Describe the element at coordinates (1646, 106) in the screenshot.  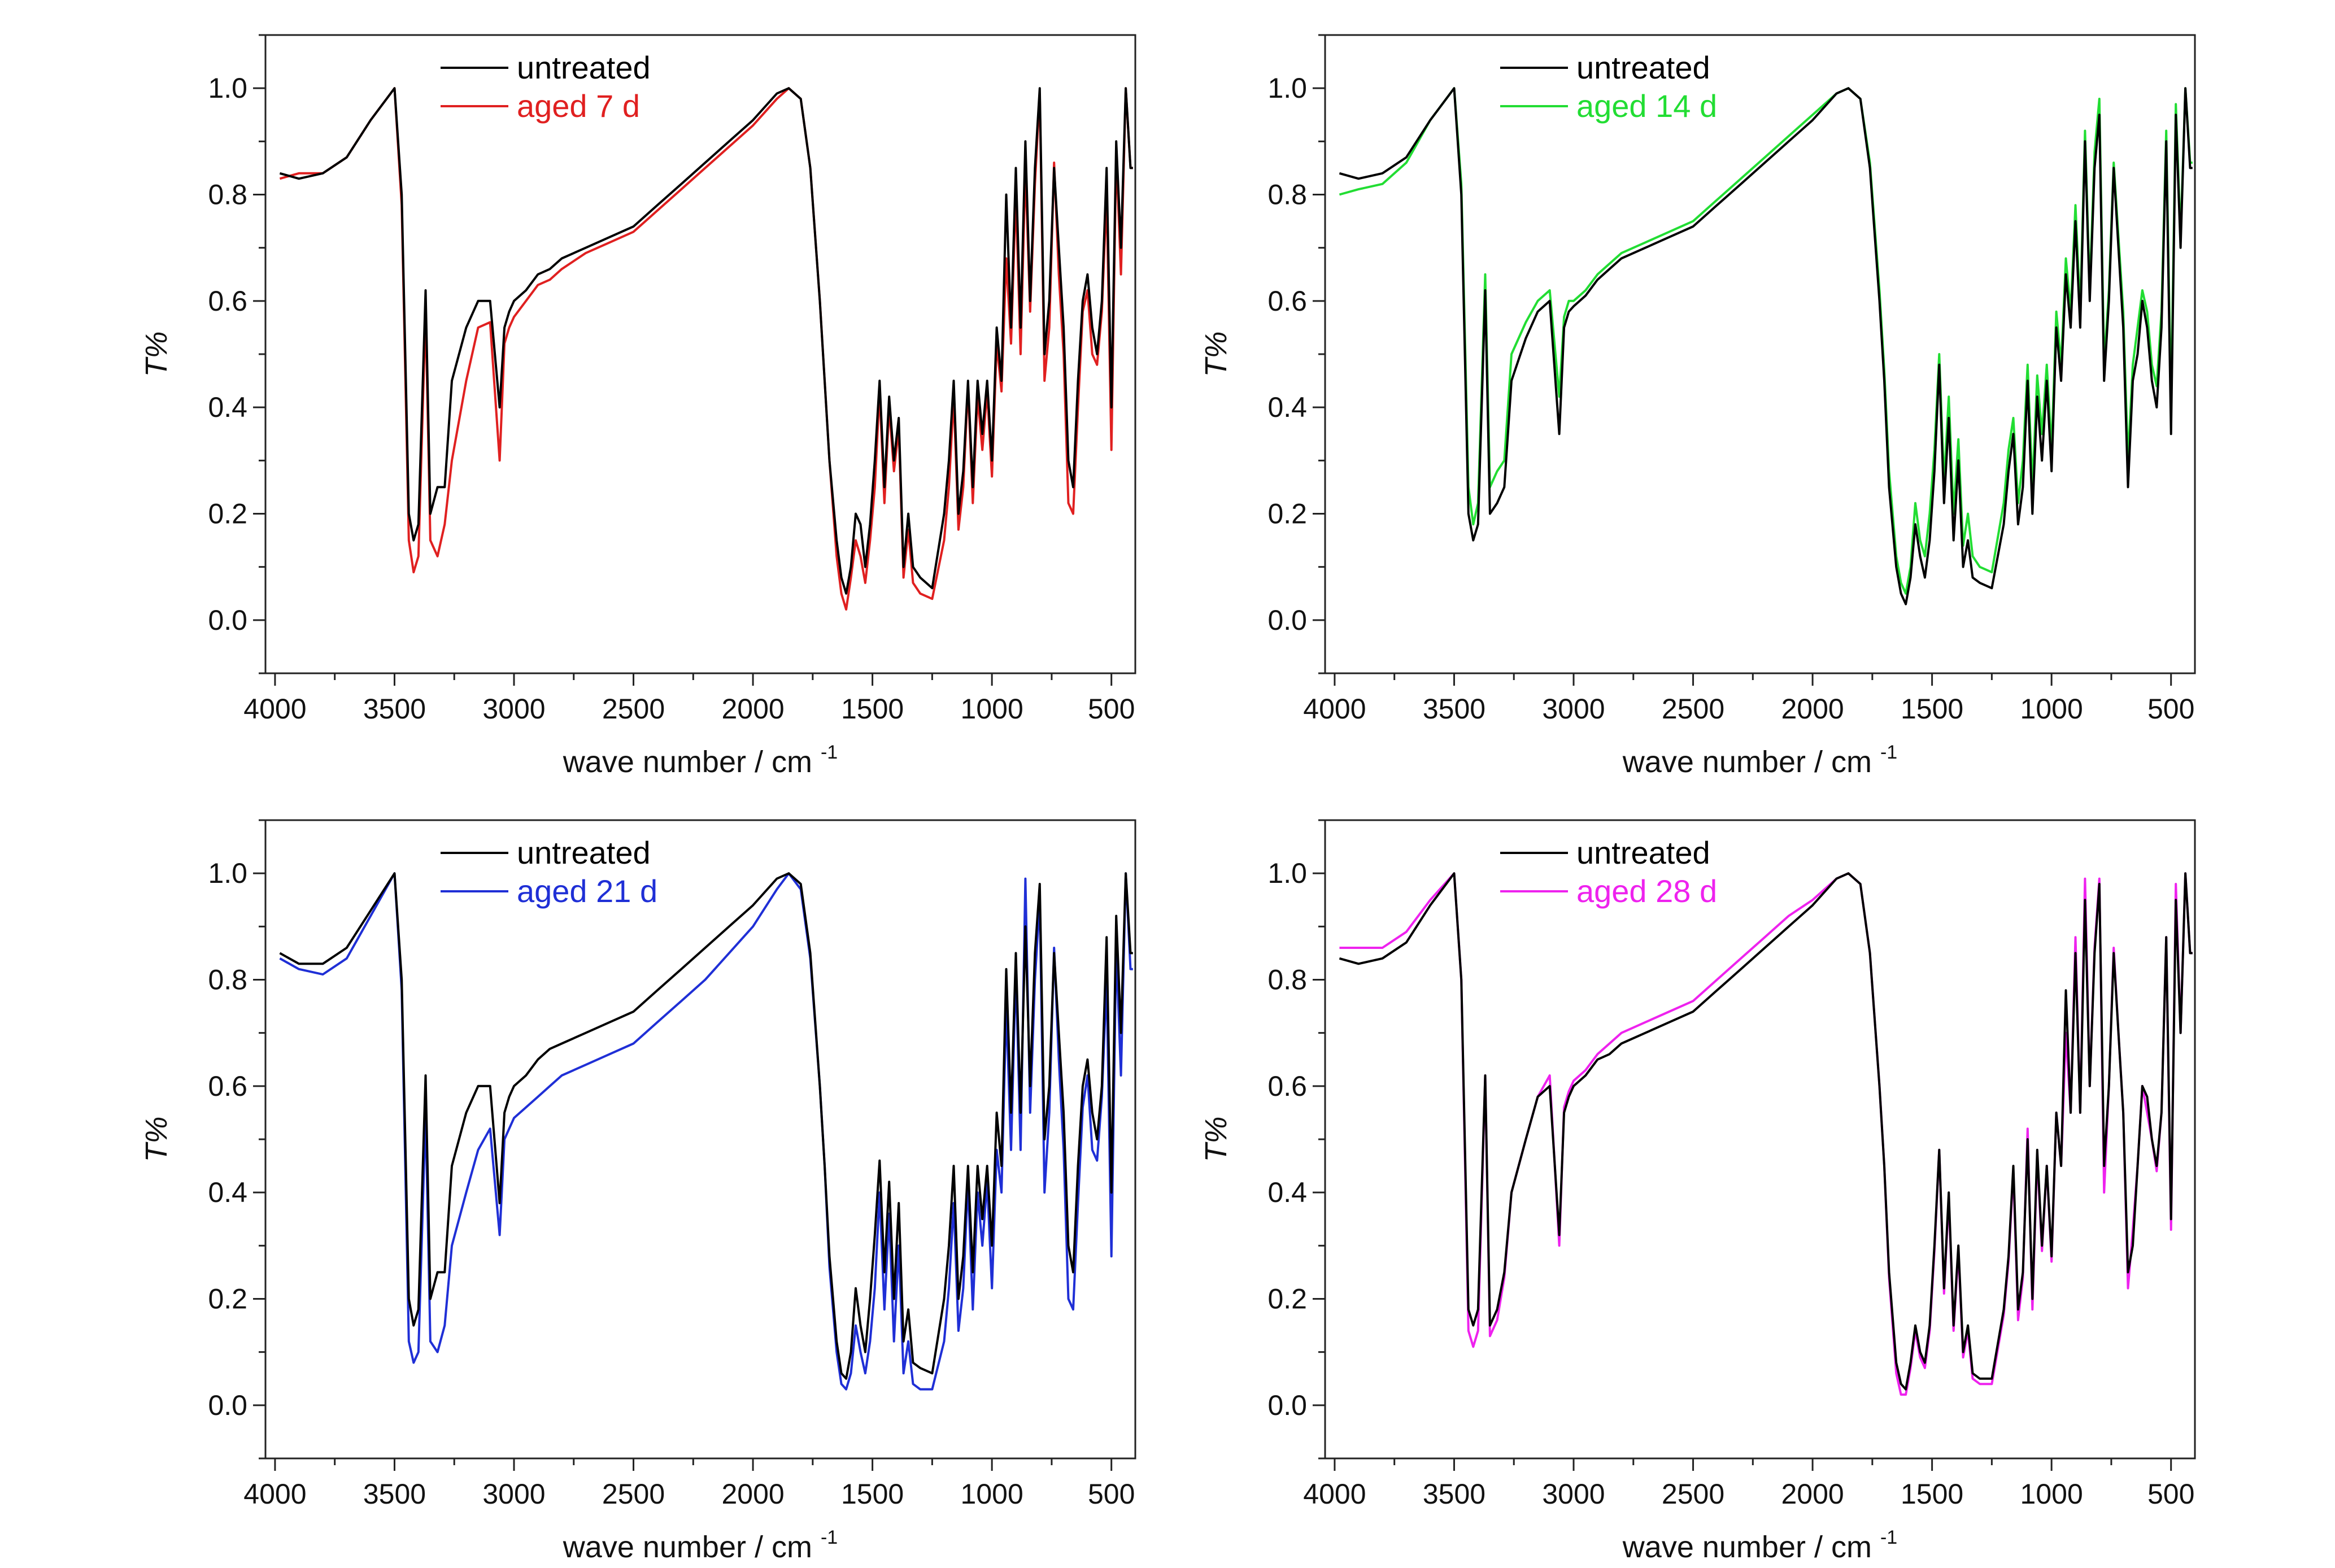
I see `legend-label: aged 14 d` at that location.